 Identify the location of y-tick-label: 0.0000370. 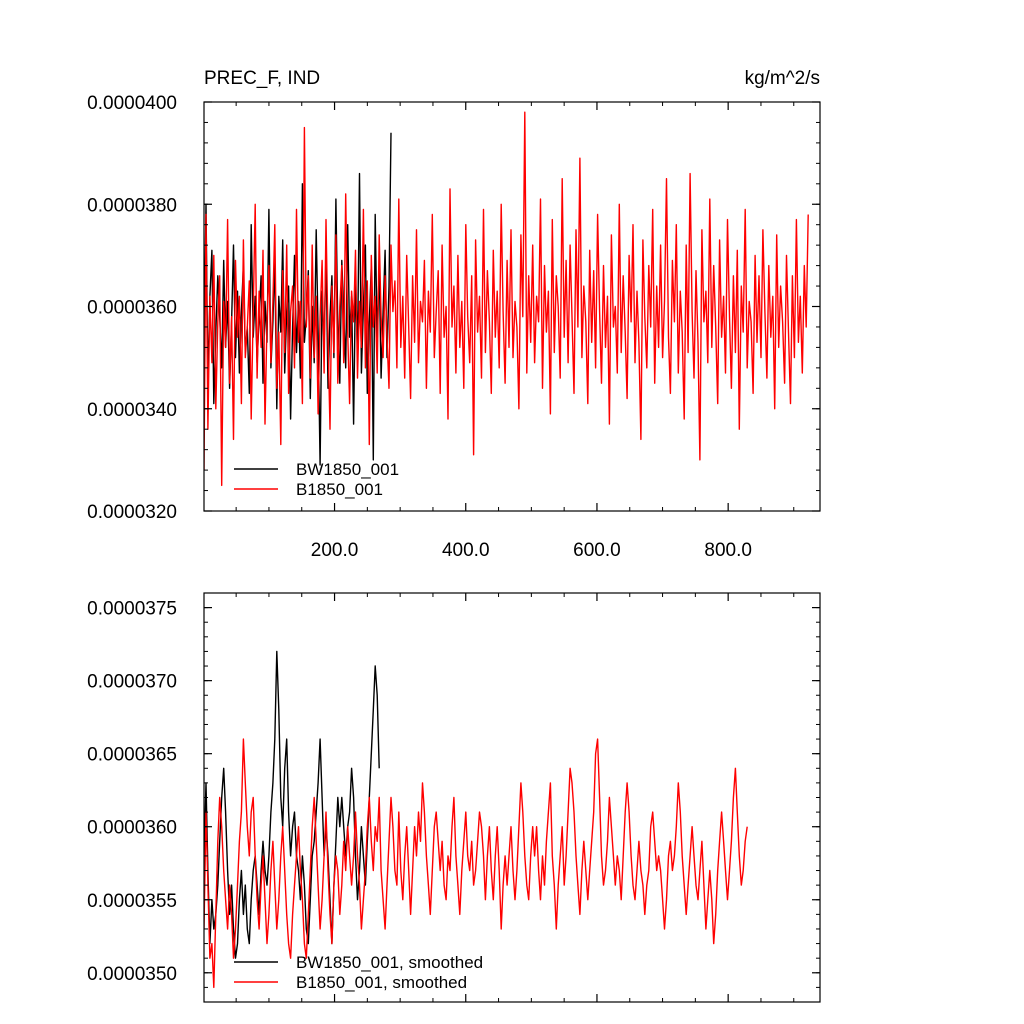
(132, 682).